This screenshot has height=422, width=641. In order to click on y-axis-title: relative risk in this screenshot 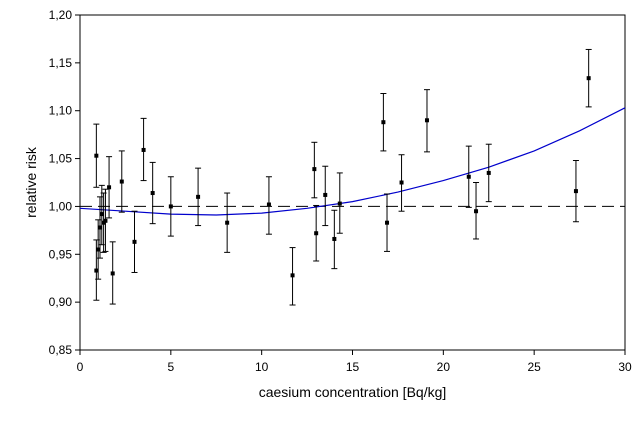, I will do `click(31, 182)`.